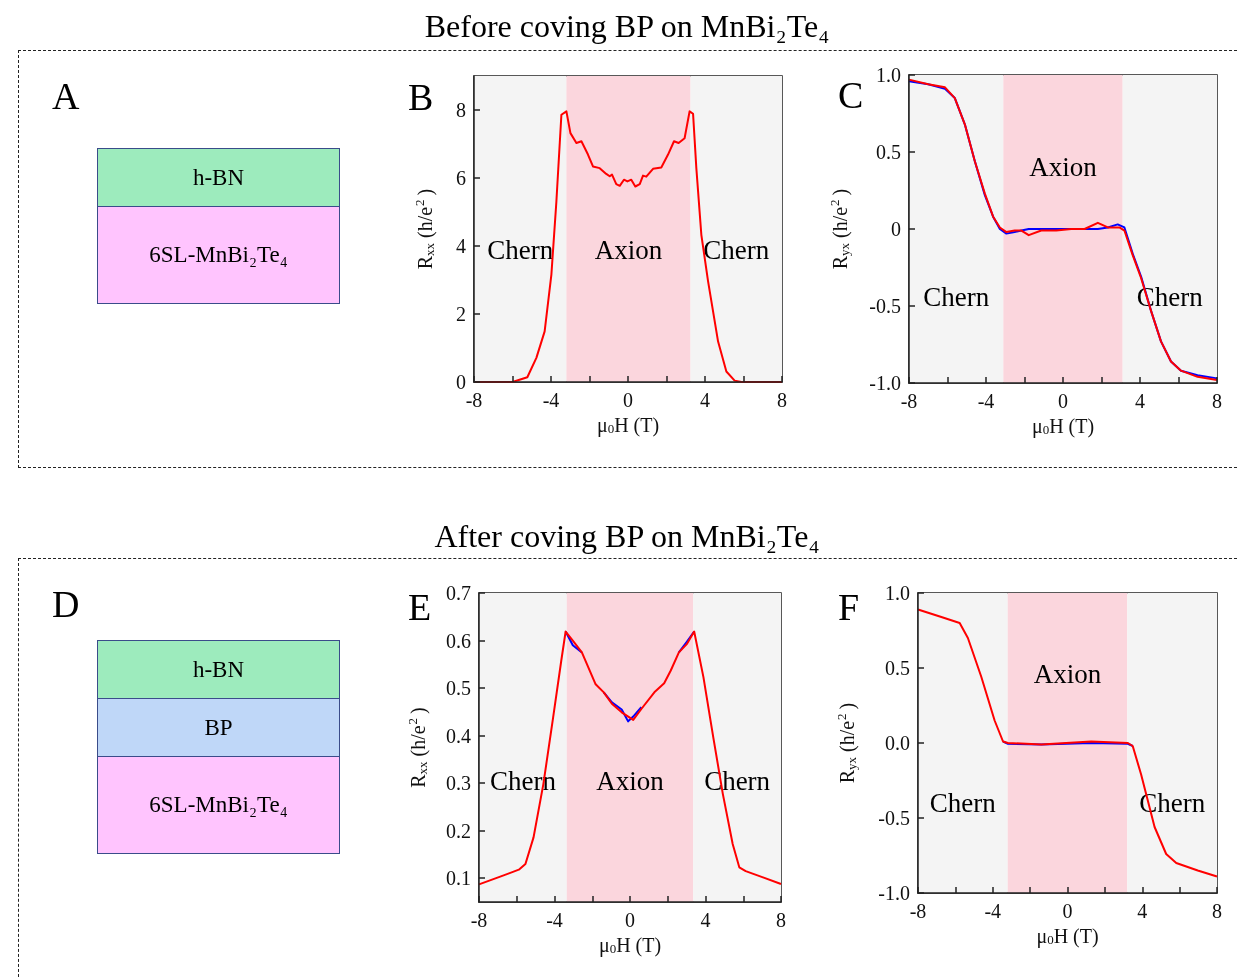  What do you see at coordinates (627, 536) in the screenshot?
I see `text: After coving BP on MnBi₂Te₄` at bounding box center [627, 536].